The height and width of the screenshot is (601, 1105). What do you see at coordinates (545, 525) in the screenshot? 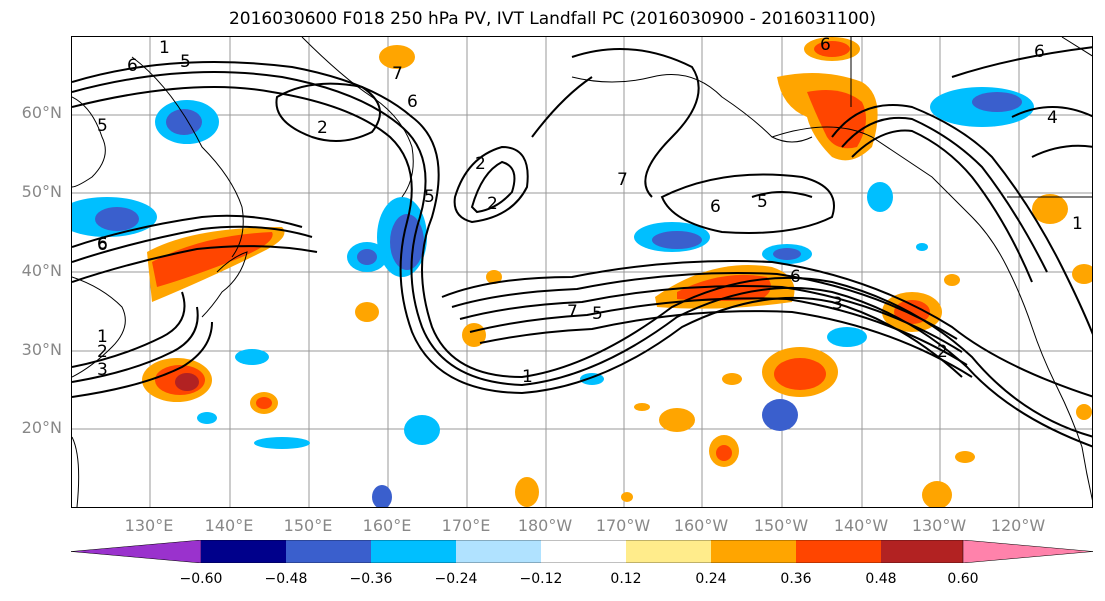
I see `lon-label: 180°W` at bounding box center [545, 525].